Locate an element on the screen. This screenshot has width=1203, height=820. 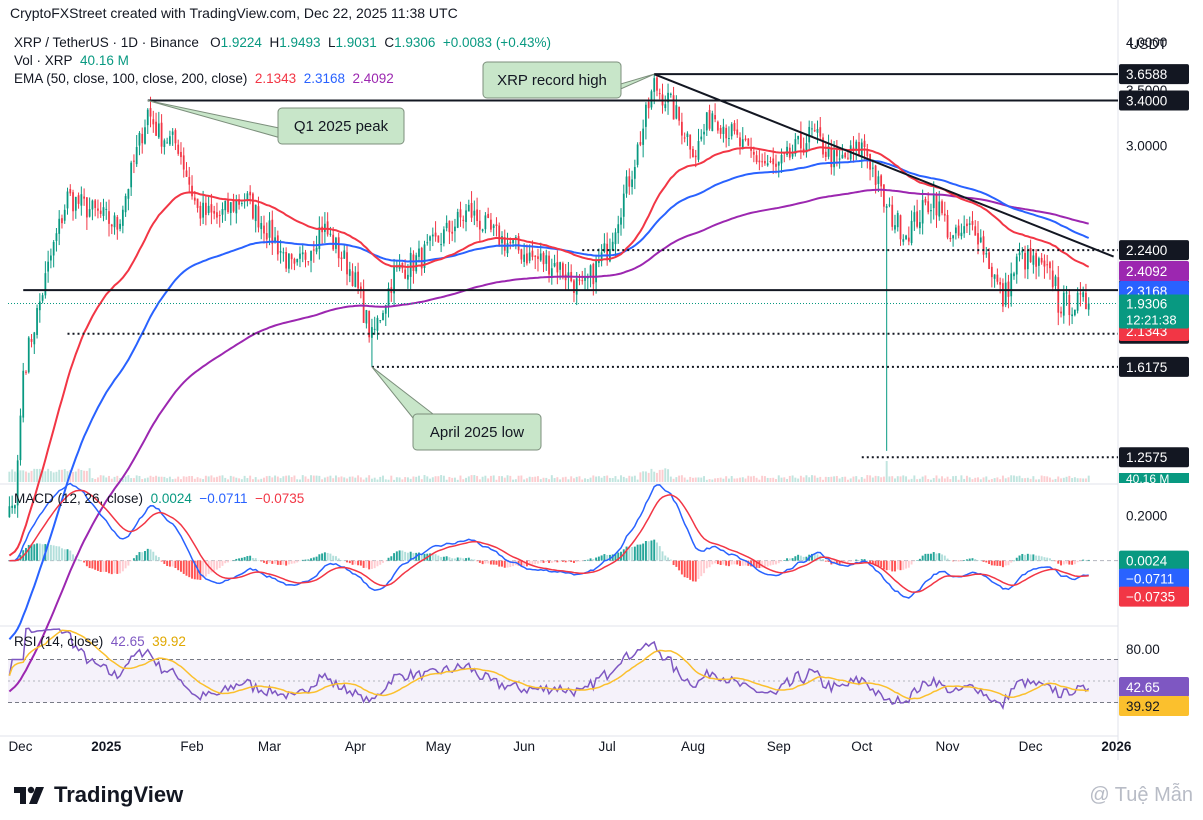
last-price-bg is located at coordinates (1154, 311).